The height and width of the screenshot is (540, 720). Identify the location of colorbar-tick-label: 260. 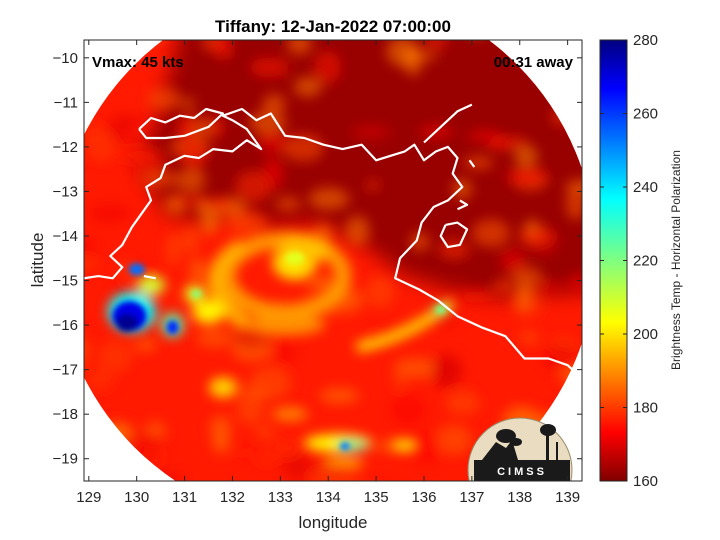
(645, 114).